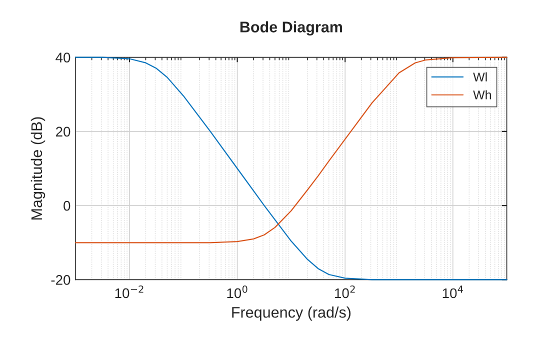 This screenshot has width=560, height=337. I want to click on chart-title: Bode Diagram, so click(291, 28).